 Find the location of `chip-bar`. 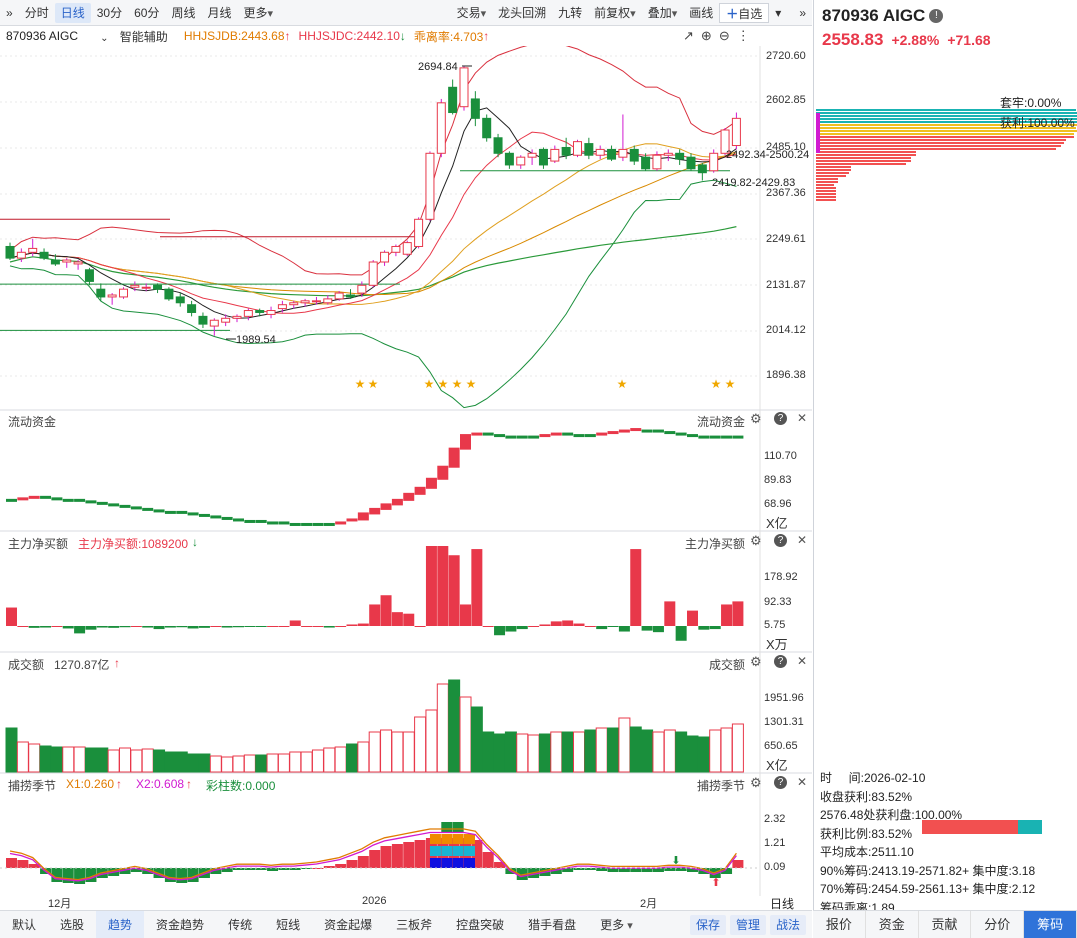

chip-bar is located at coordinates (866, 152).